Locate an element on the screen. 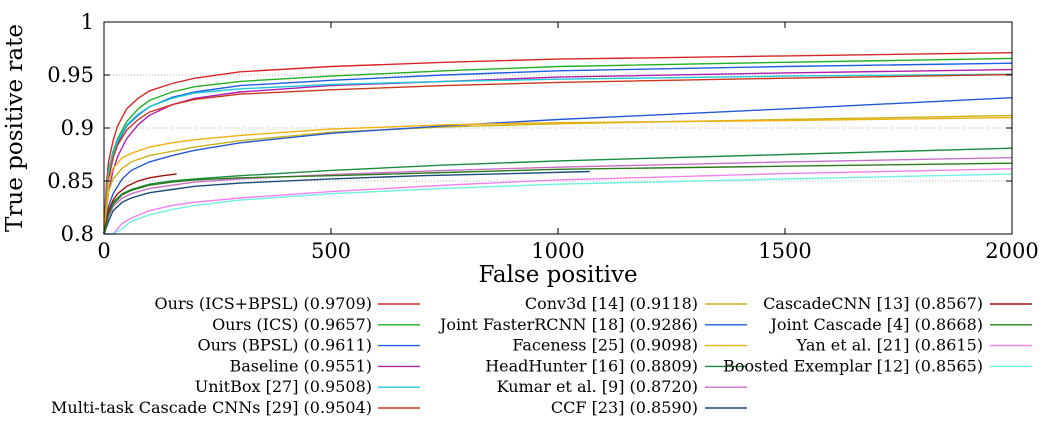 This screenshot has height=429, width=1046. legend-label: Joint Cascade [4] (0.8668) is located at coordinates (876, 324).